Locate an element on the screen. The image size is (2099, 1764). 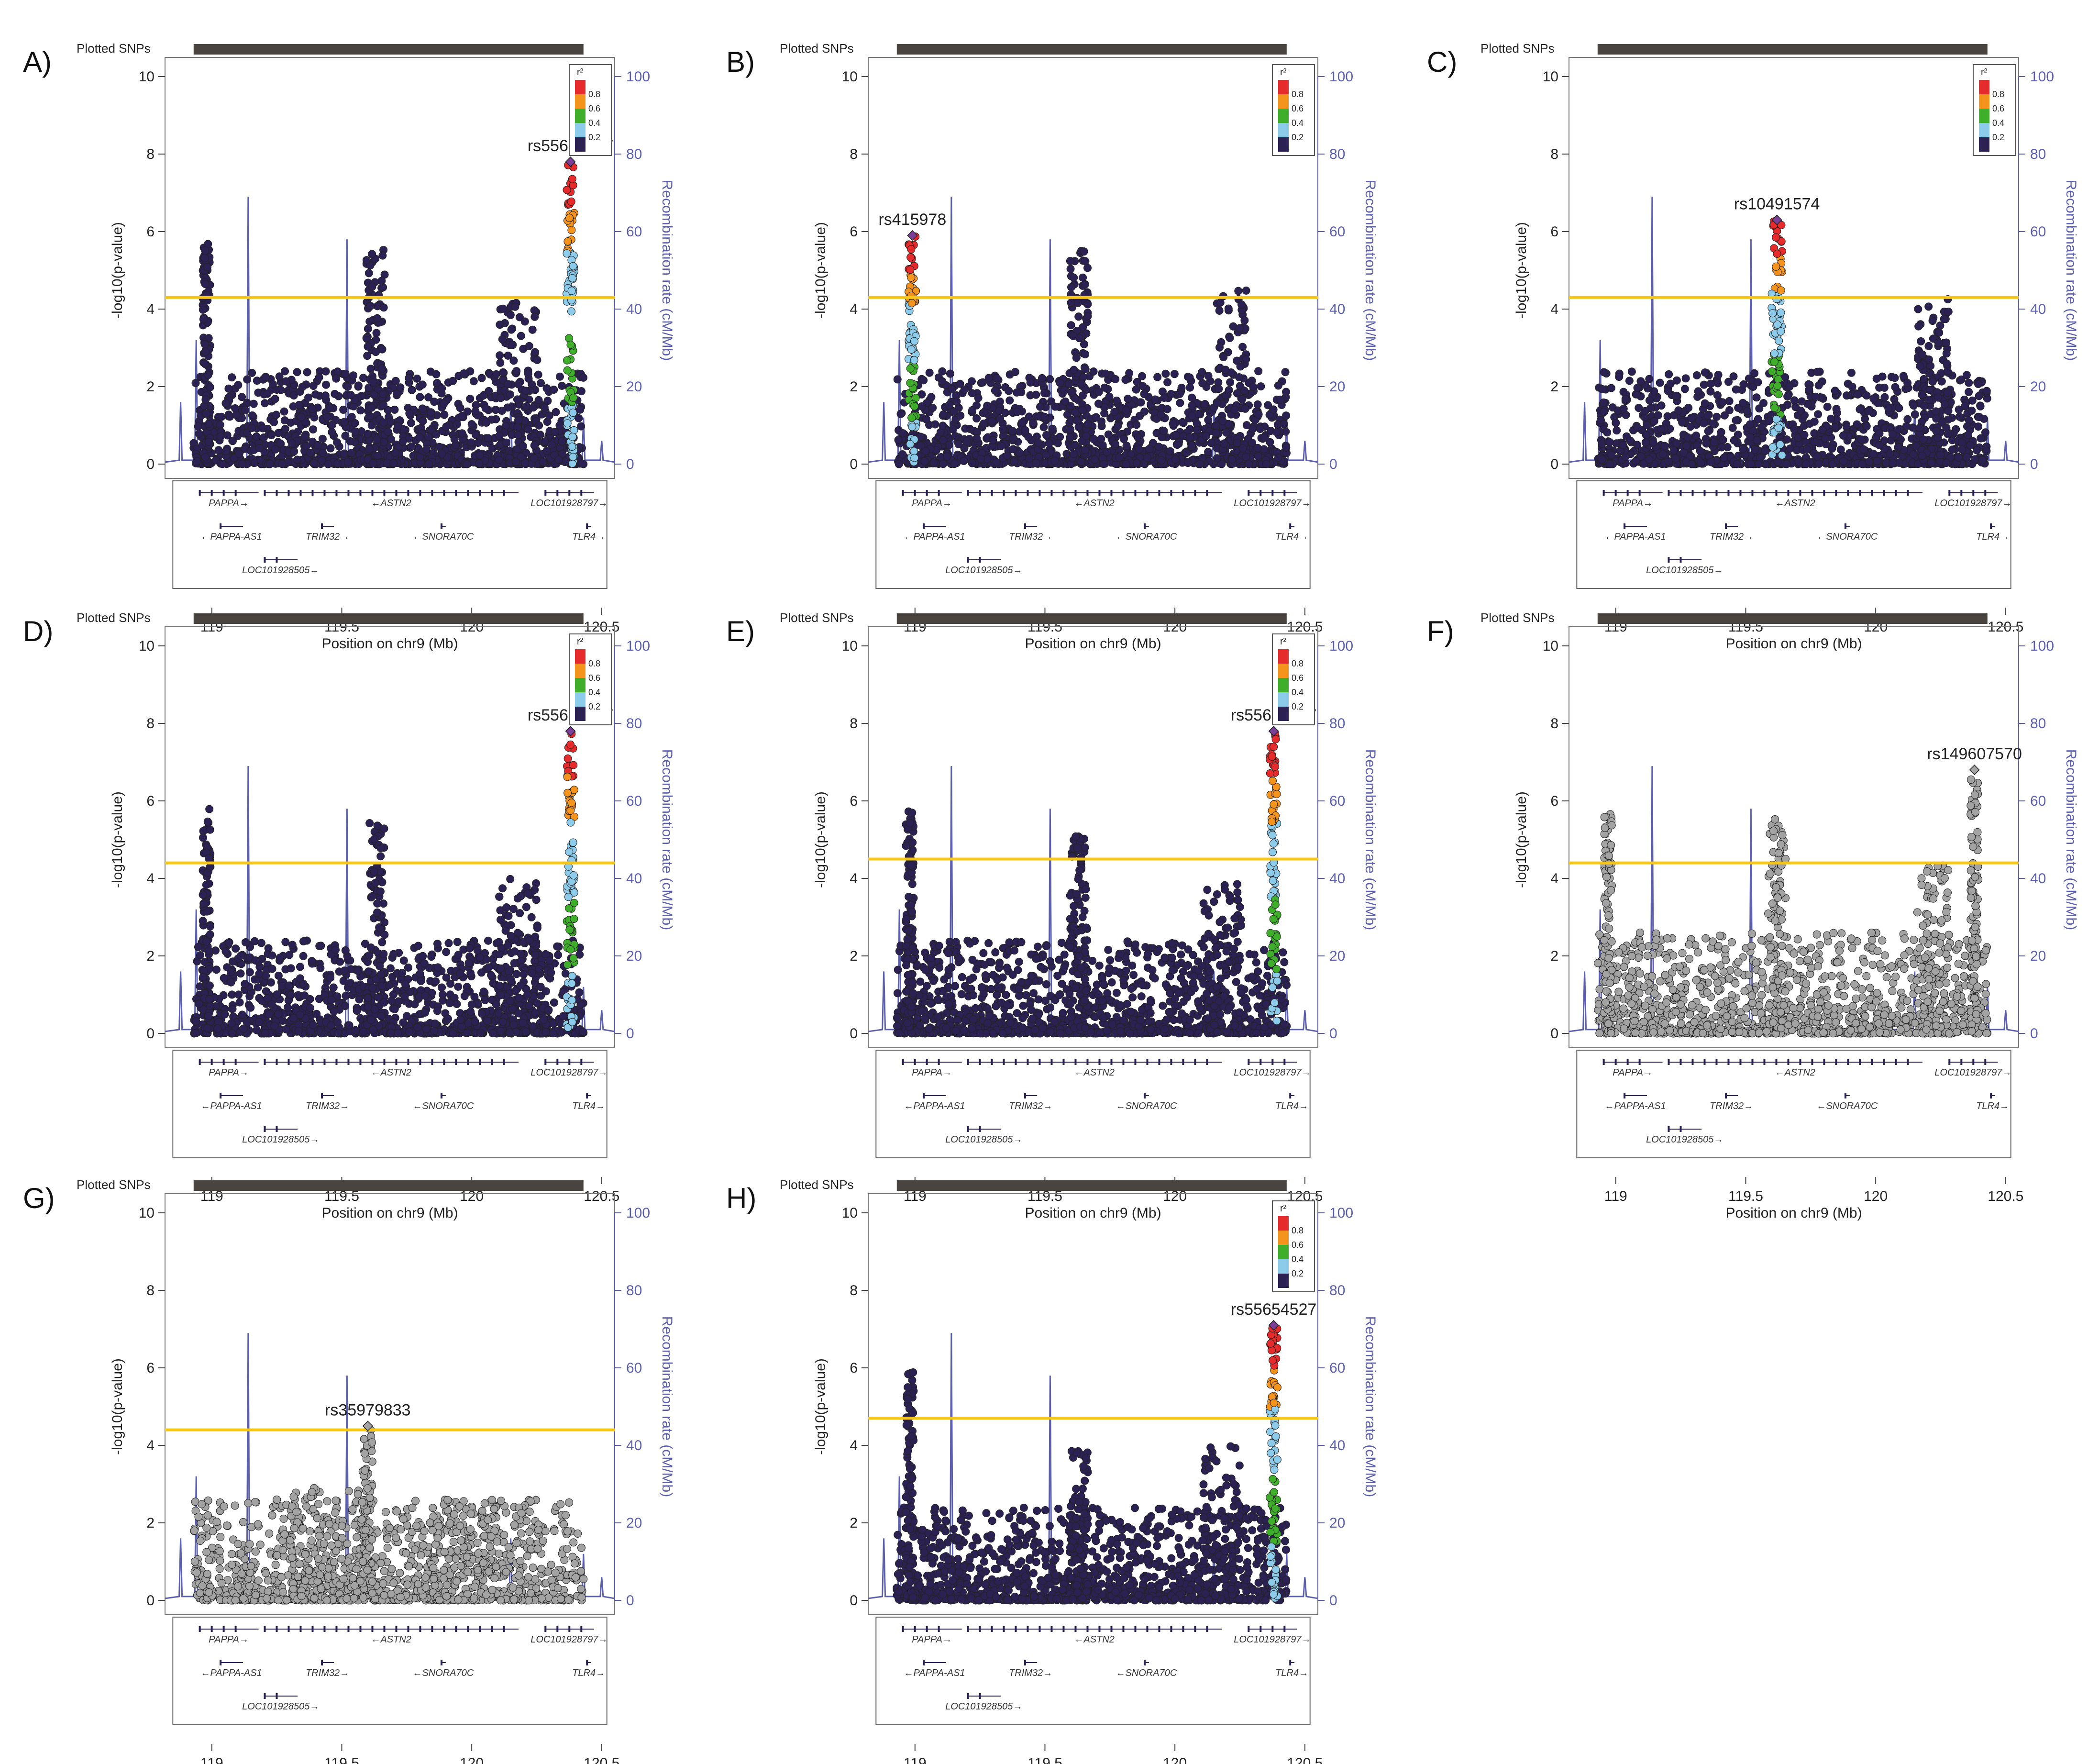
y2-tick-label: 80 is located at coordinates (634, 154).